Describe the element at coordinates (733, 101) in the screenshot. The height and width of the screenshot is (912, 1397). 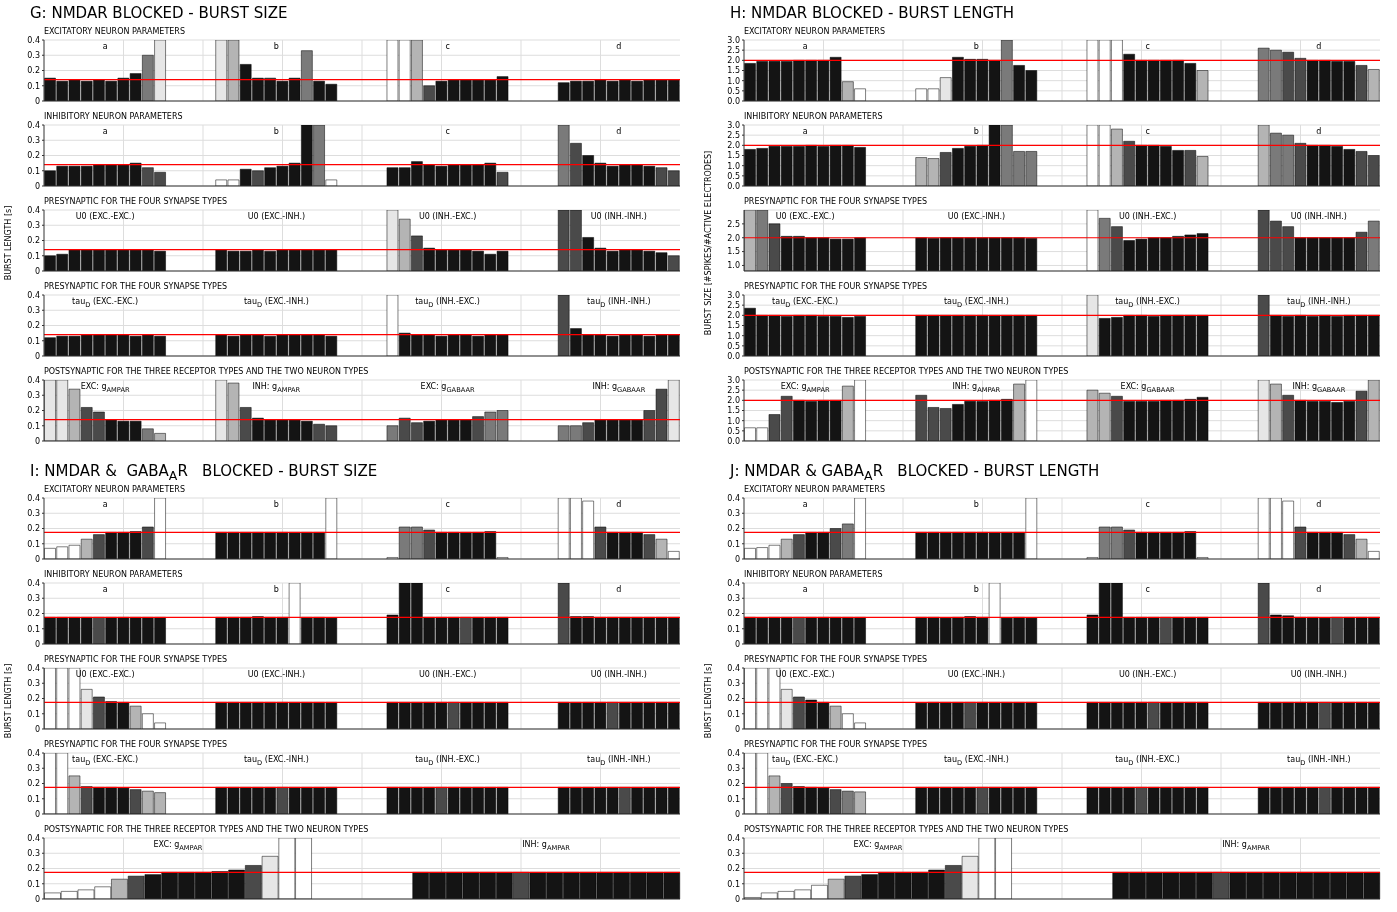
I see `y-tick-label: 0.0` at that location.